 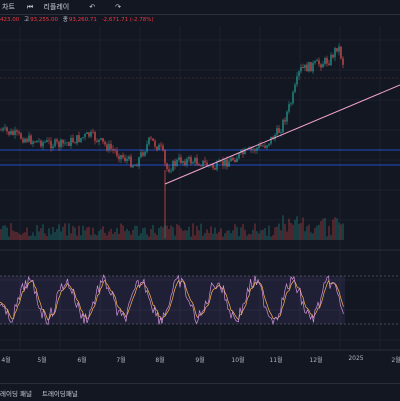 What do you see at coordinates (52, 7) in the screenshot?
I see `replay-button: ⏮ 리플레이` at bounding box center [52, 7].